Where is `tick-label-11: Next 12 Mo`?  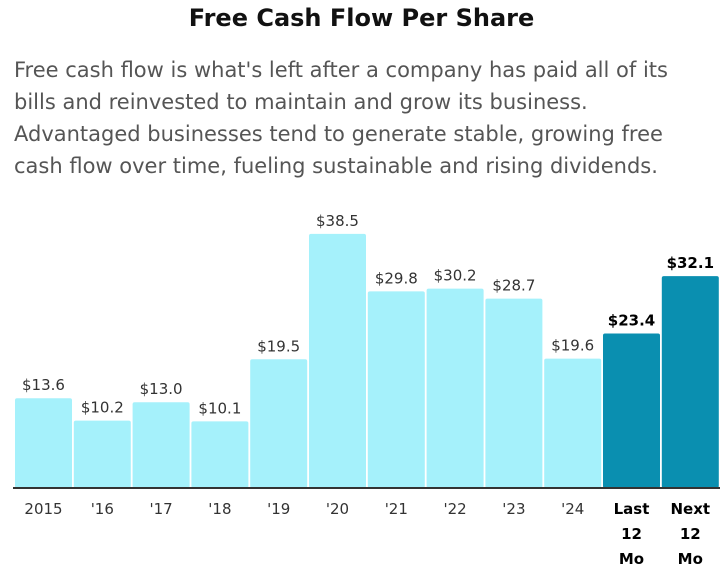
tick-label-11: Next 12 Mo is located at coordinates (691, 534).